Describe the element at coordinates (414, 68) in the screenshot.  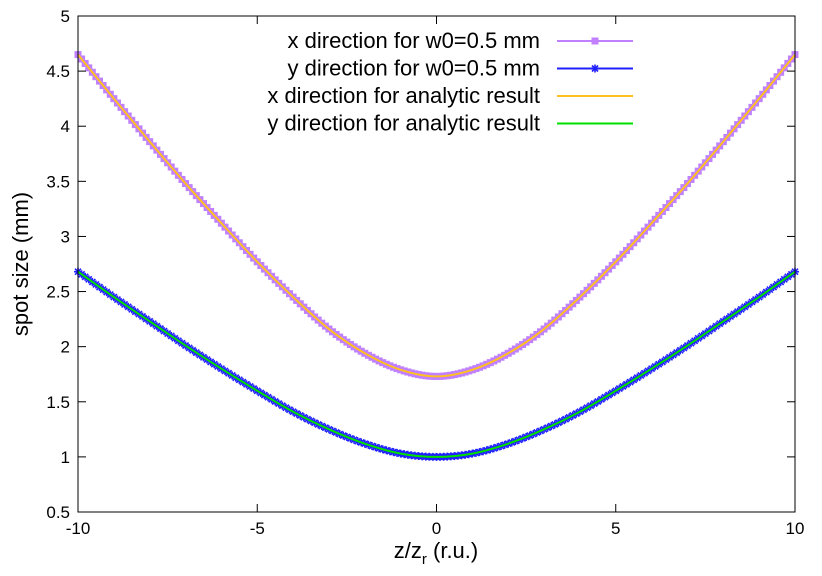
I see `legend-label: y direction for w0=0.5 mm` at that location.